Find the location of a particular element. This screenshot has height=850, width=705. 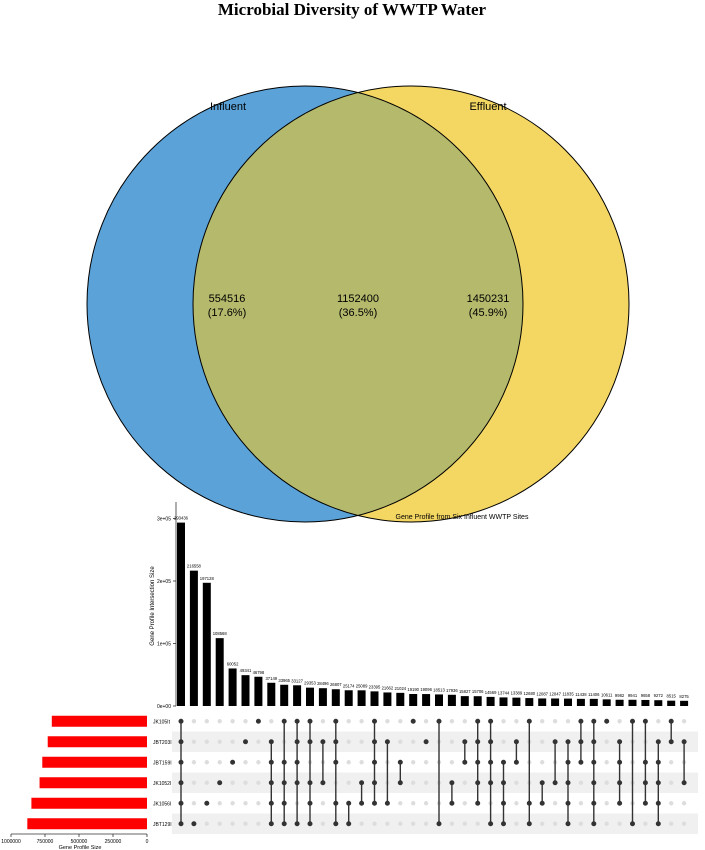

intersection-bar-label: 216558 is located at coordinates (194, 566).